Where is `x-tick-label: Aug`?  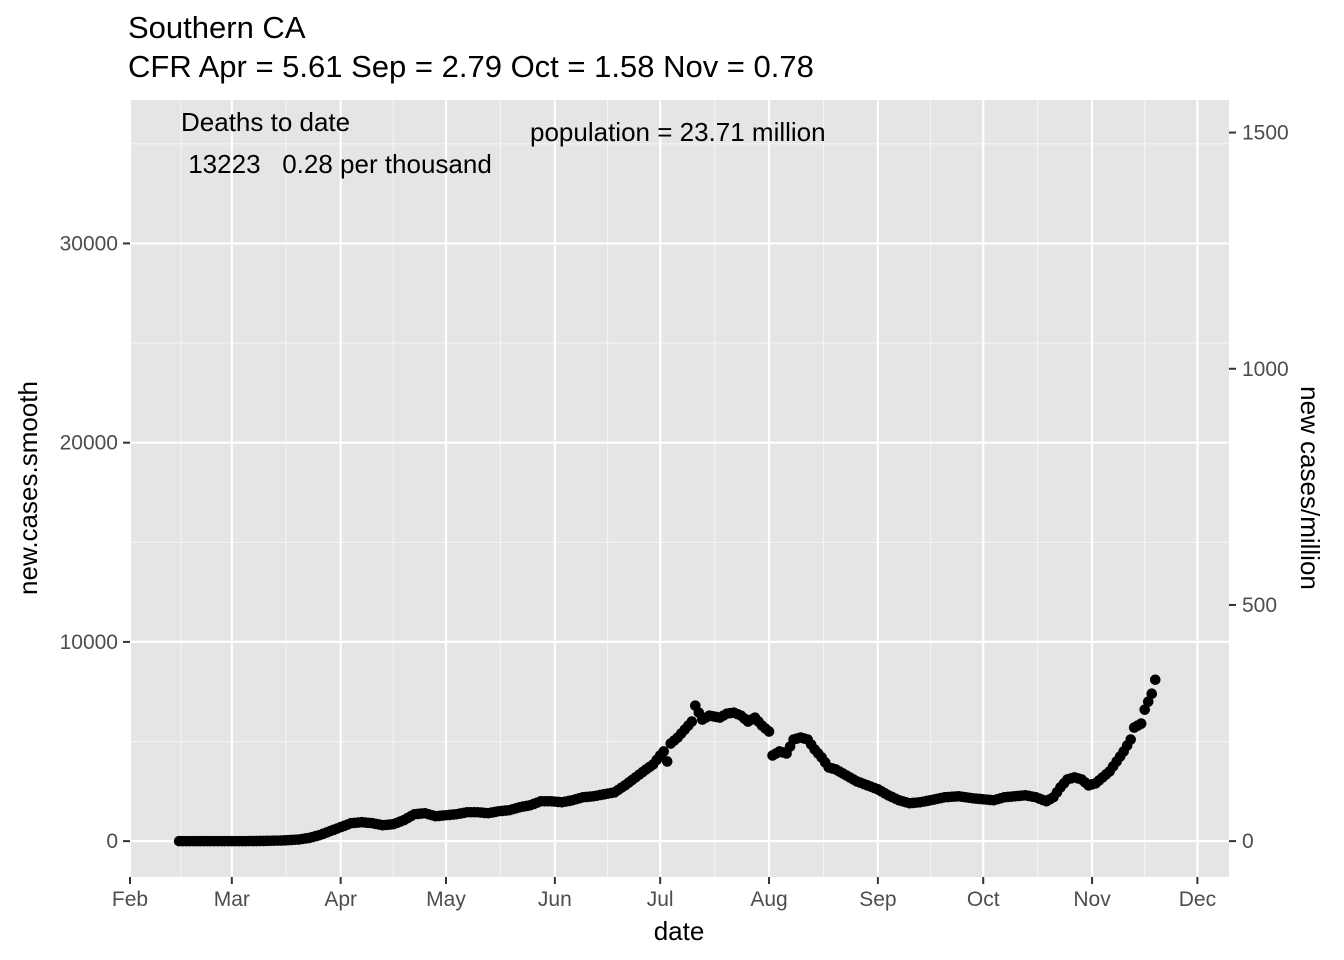 x-tick-label: Aug is located at coordinates (768, 899).